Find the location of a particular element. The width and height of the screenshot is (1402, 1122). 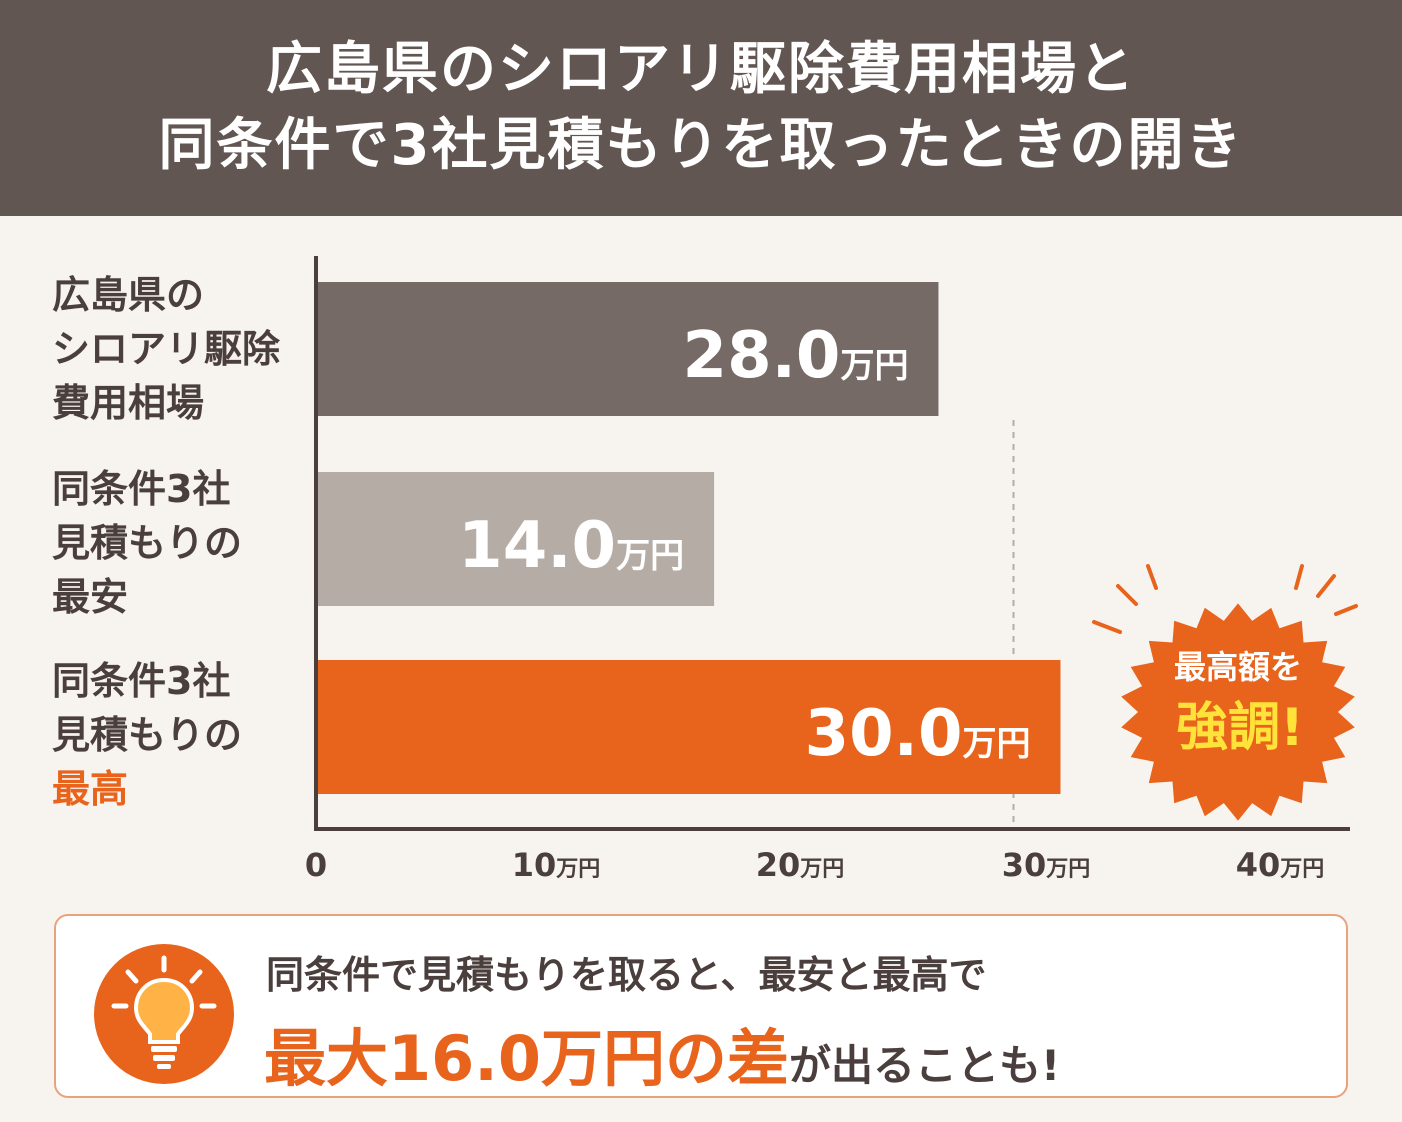

note-highlight: 最大16.0万円の差 is located at coordinates (526, 1058).